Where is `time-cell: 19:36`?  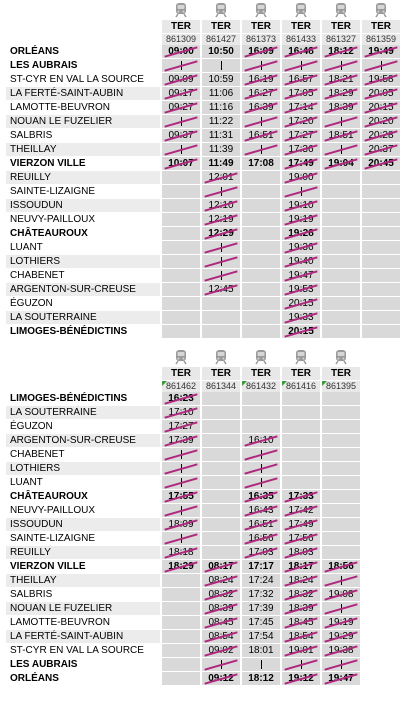
time-cell: 19:36 is located at coordinates (300, 247).